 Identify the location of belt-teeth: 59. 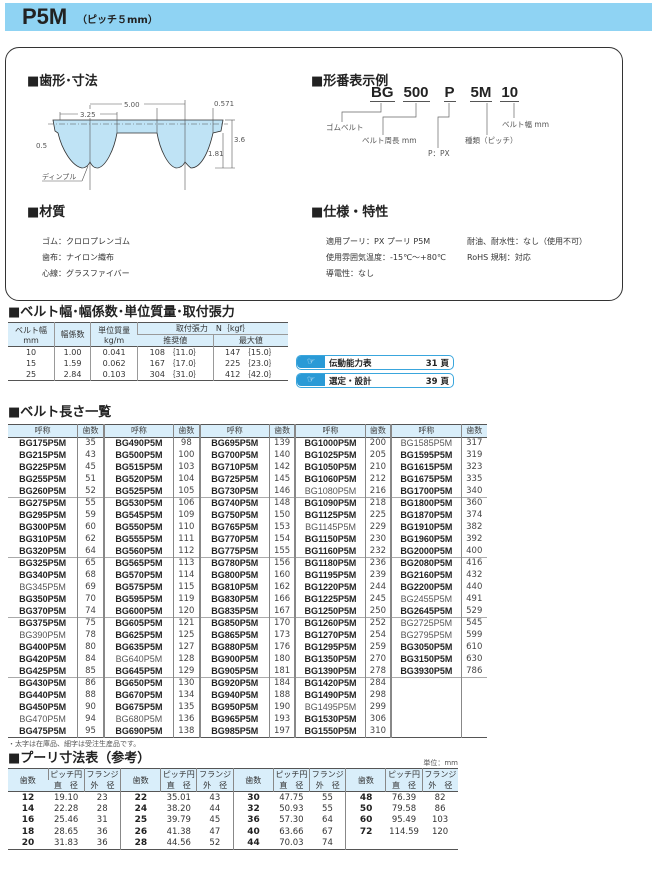
(90, 515).